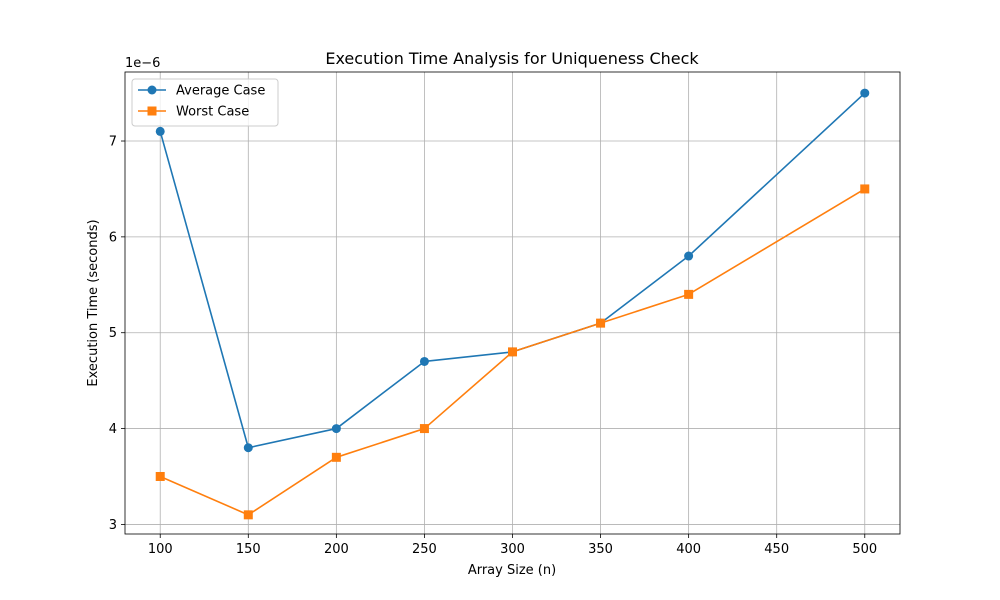 The width and height of the screenshot is (1000, 600). What do you see at coordinates (160, 549) in the screenshot?
I see `x-tick-label: 100` at bounding box center [160, 549].